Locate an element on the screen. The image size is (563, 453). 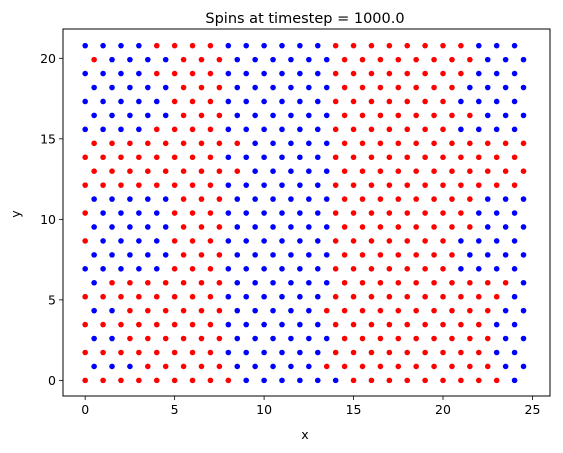
y-tick-label: 10 is located at coordinates (48, 219).